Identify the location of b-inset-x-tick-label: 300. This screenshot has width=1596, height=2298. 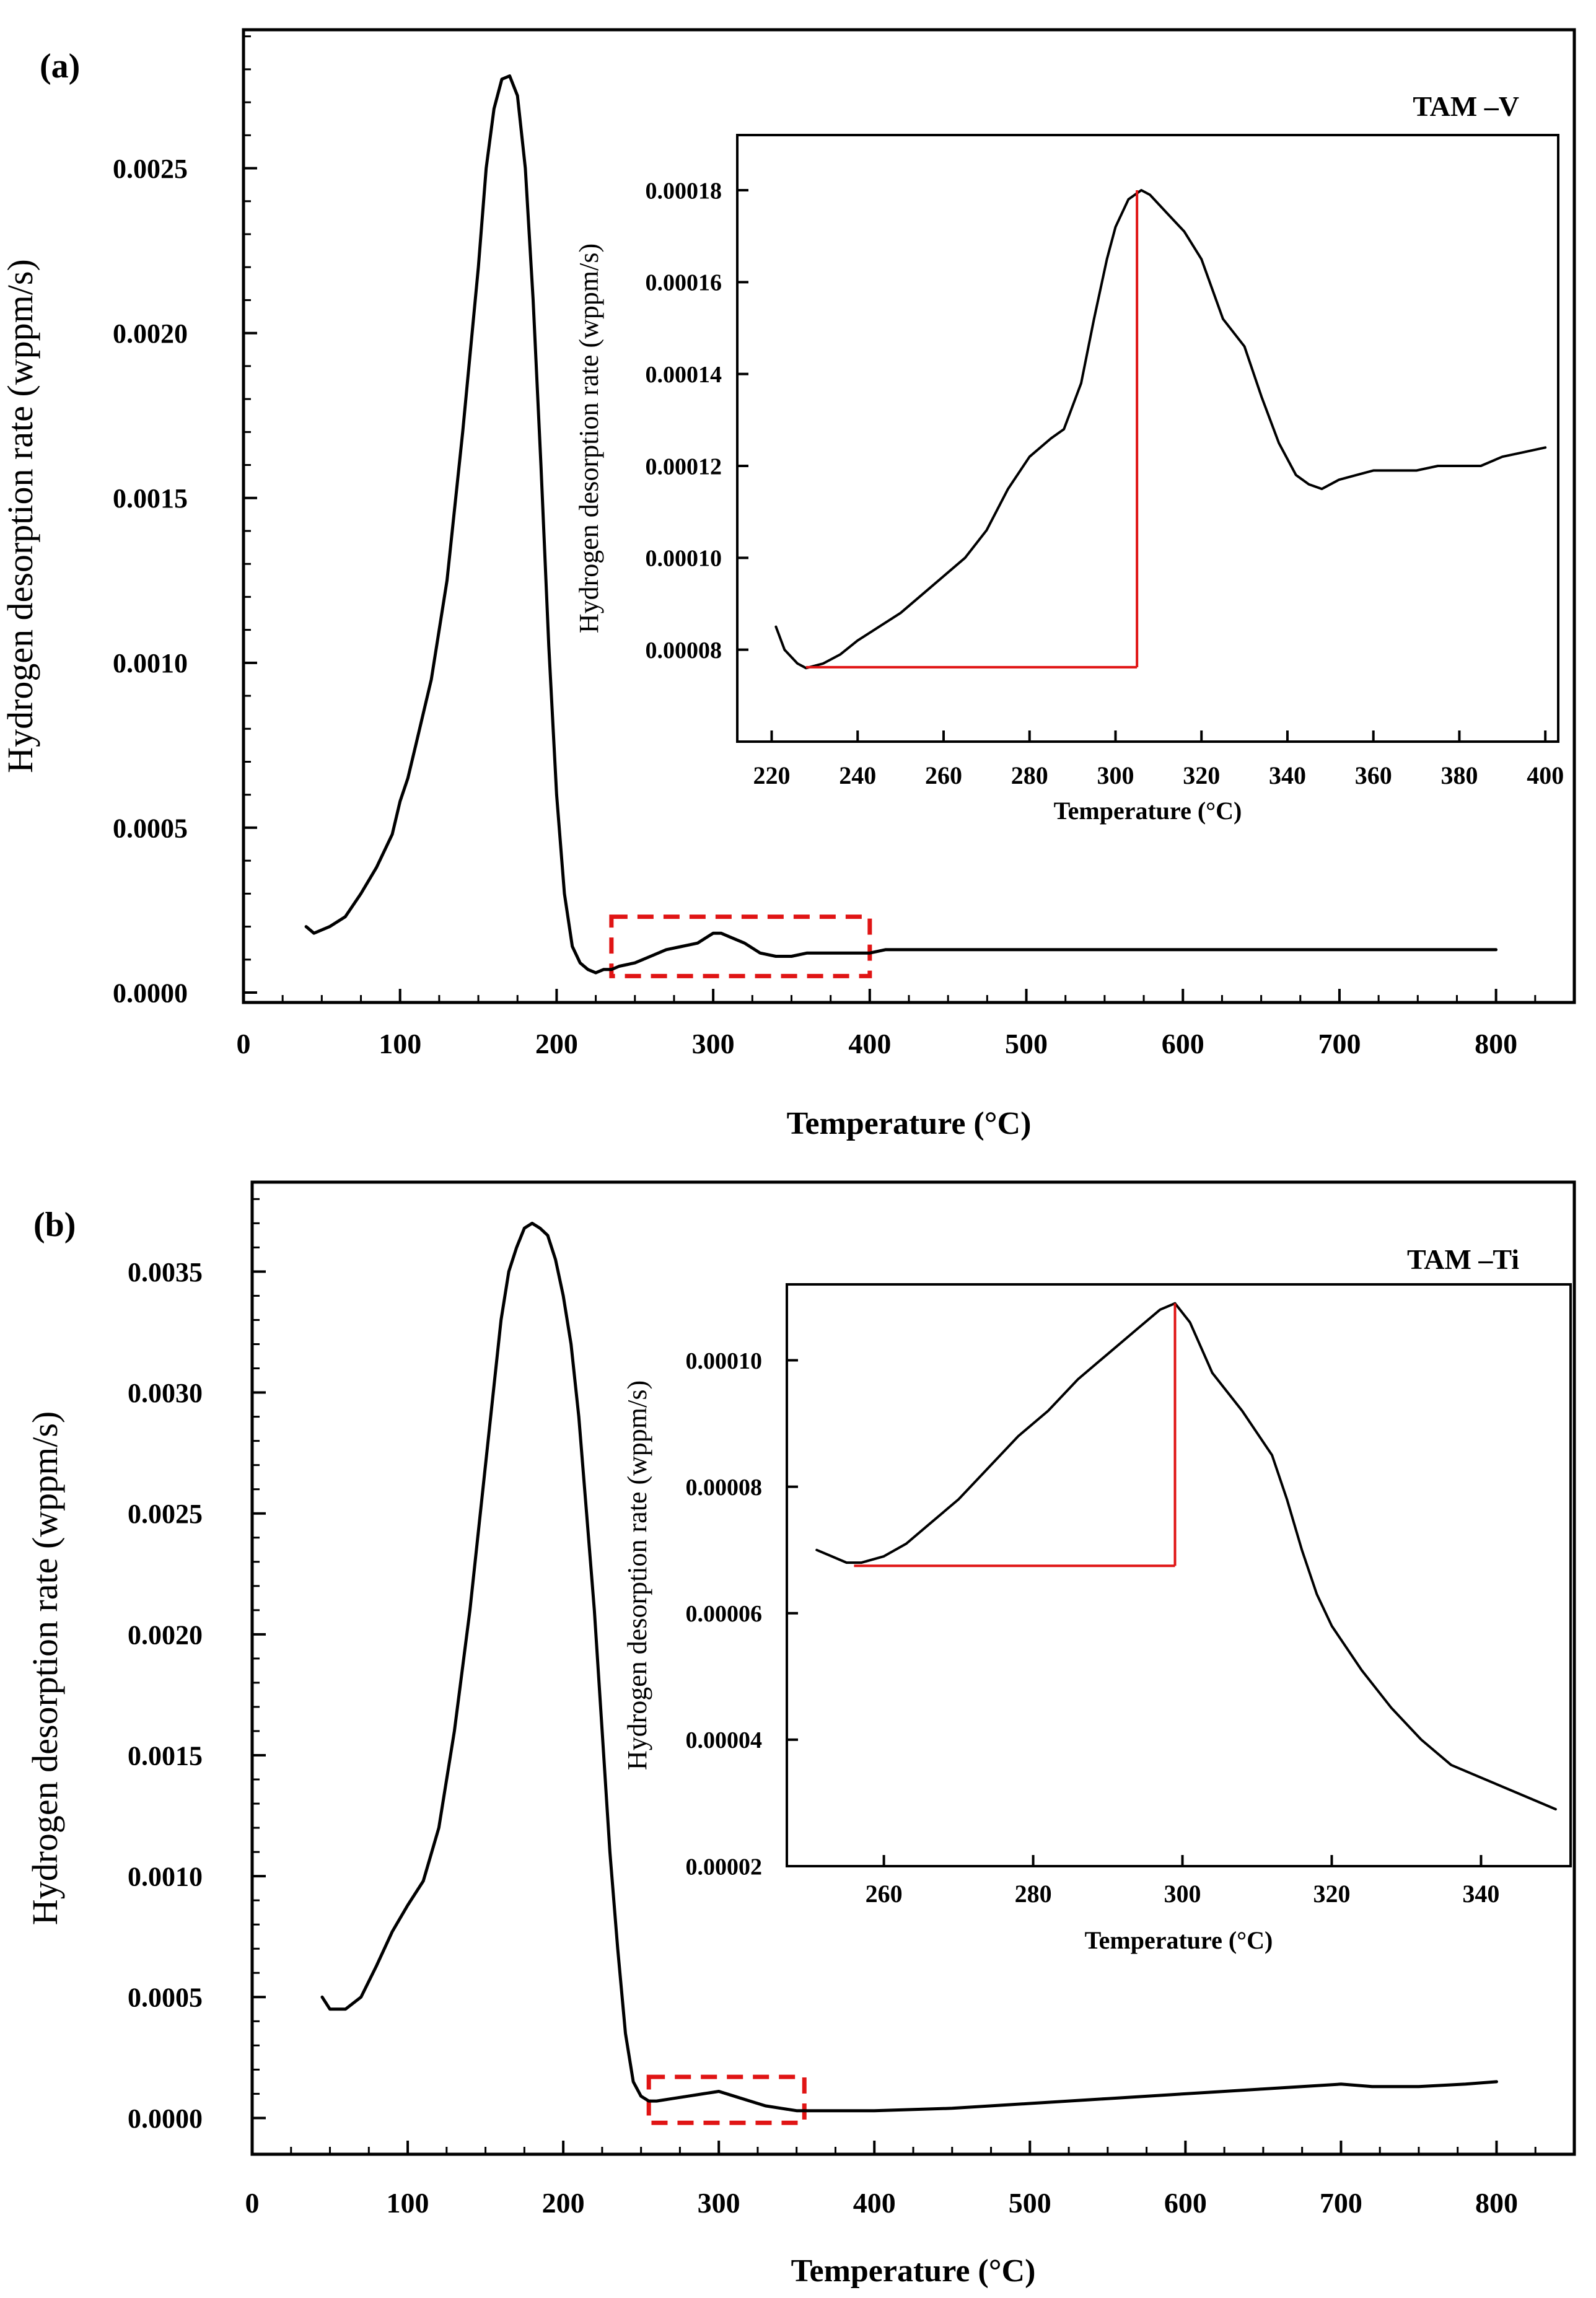
(1182, 1894).